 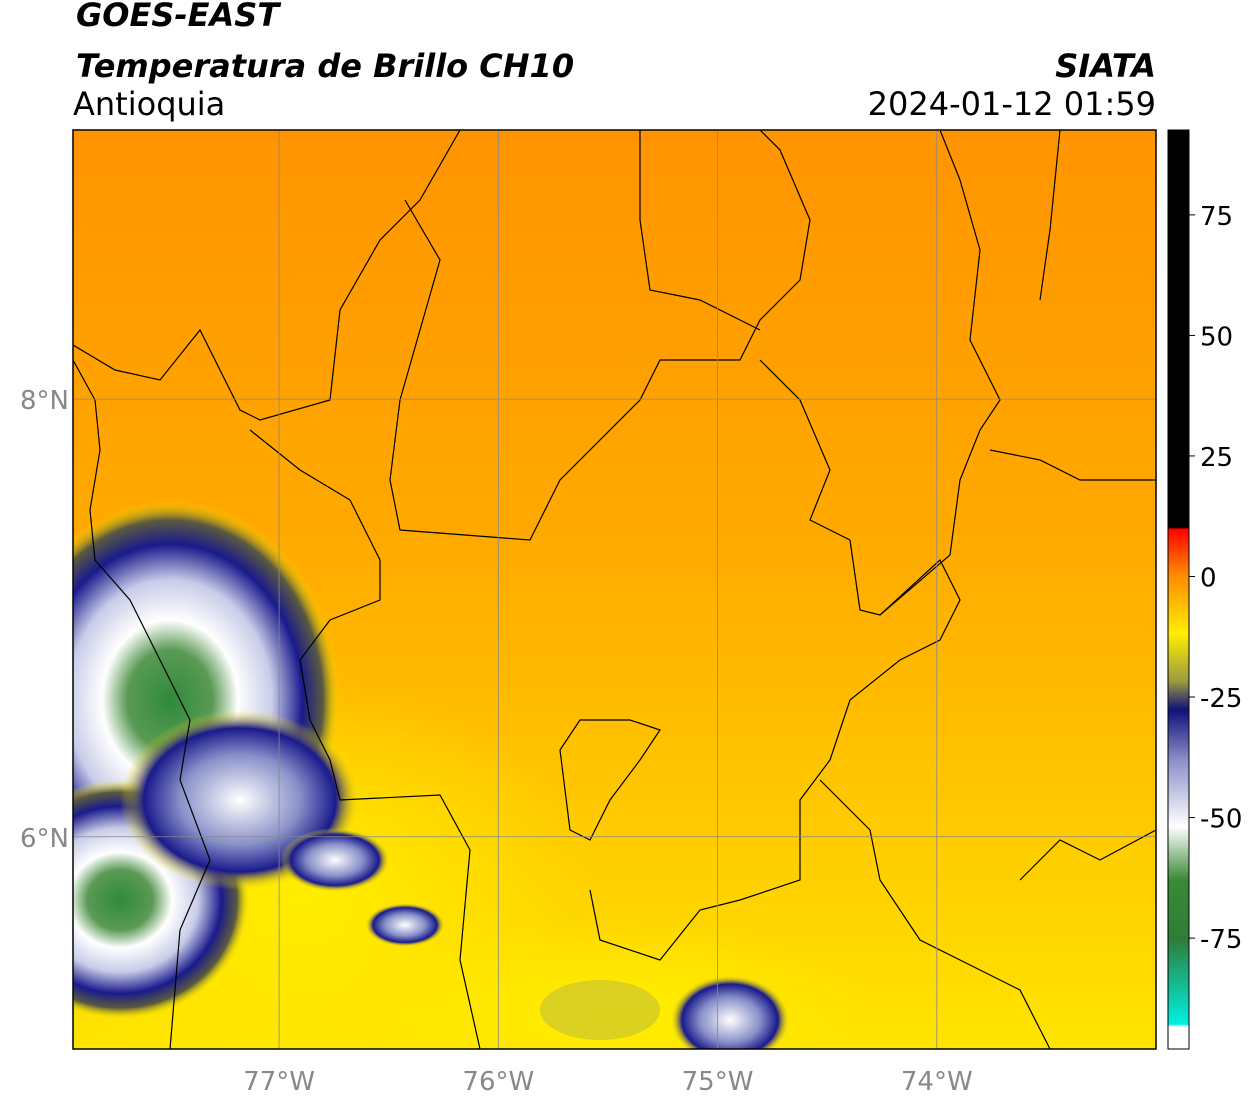 I want to click on datetime: 2024-01-12 01:59, so click(x=1012, y=104).